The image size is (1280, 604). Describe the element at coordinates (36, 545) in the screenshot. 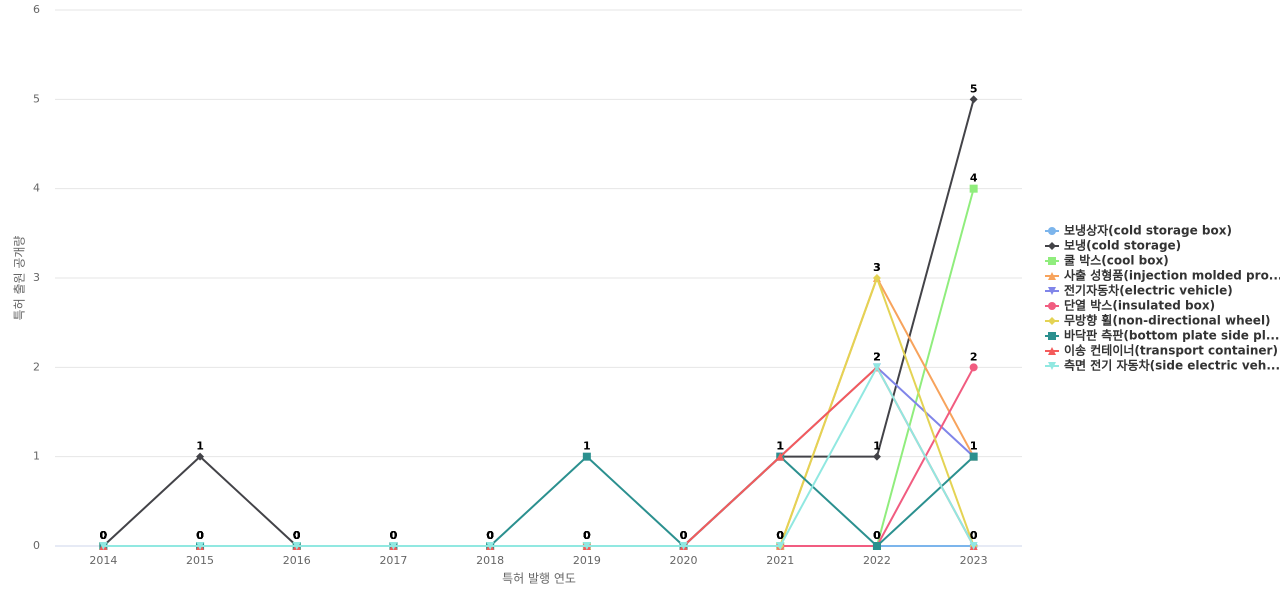

I see `y-tick-label: 0` at that location.